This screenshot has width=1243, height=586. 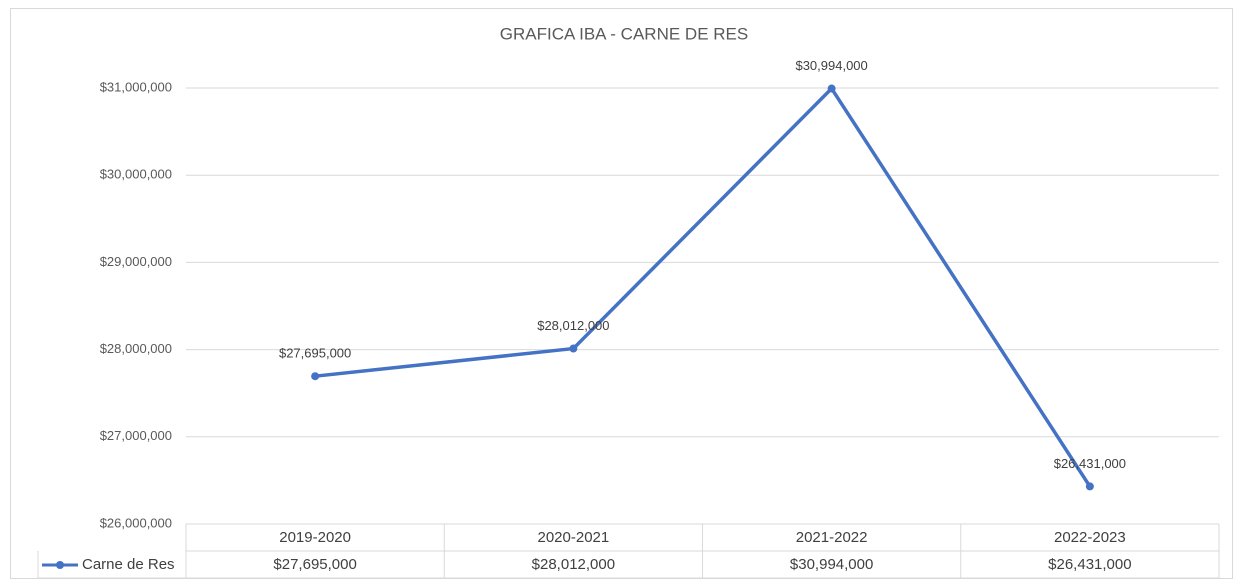 I want to click on y-tick-label: $26,000,000, so click(x=136, y=522).